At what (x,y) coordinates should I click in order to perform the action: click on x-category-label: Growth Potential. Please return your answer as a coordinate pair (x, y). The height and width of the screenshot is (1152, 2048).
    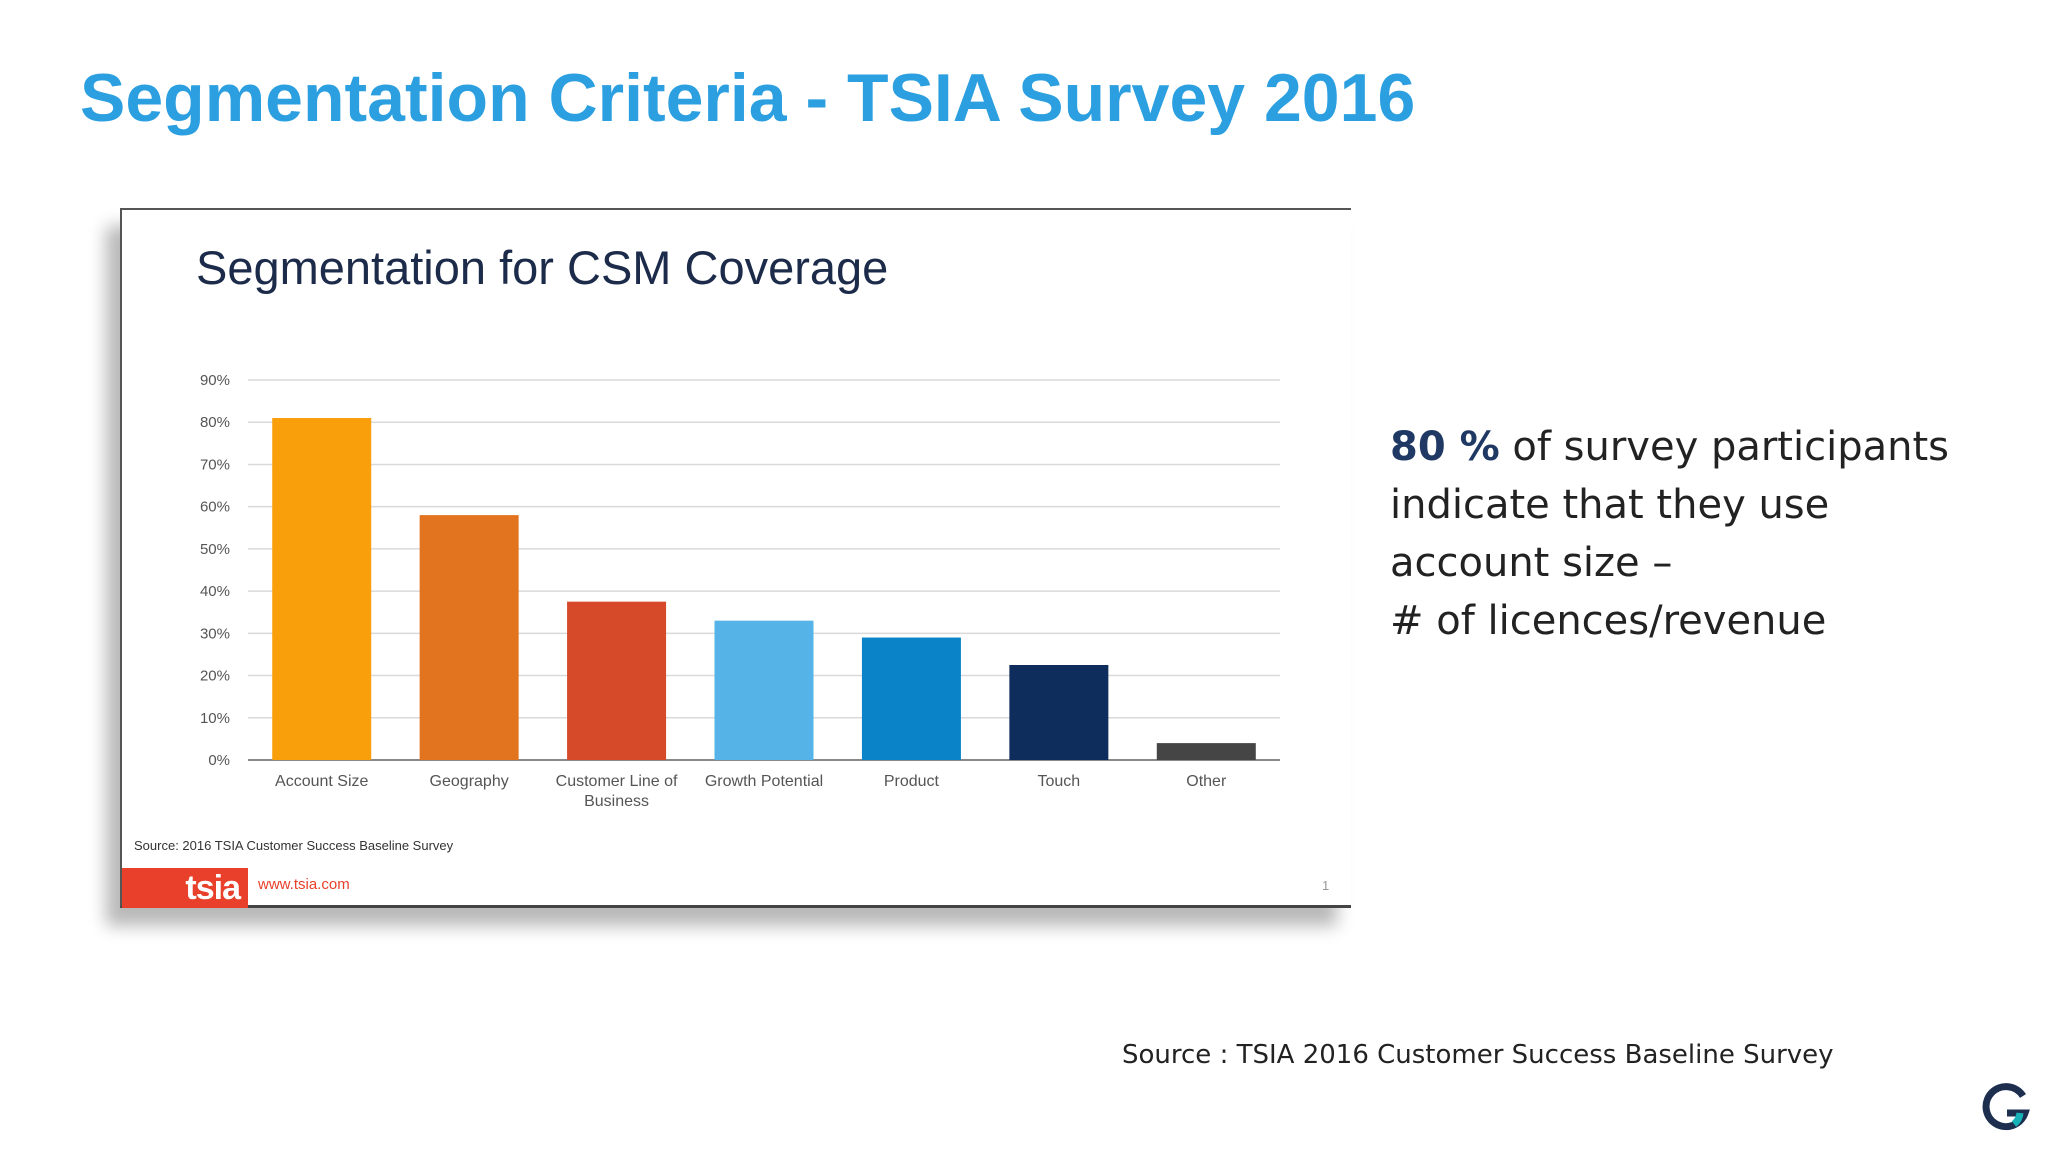
    Looking at the image, I should click on (764, 781).